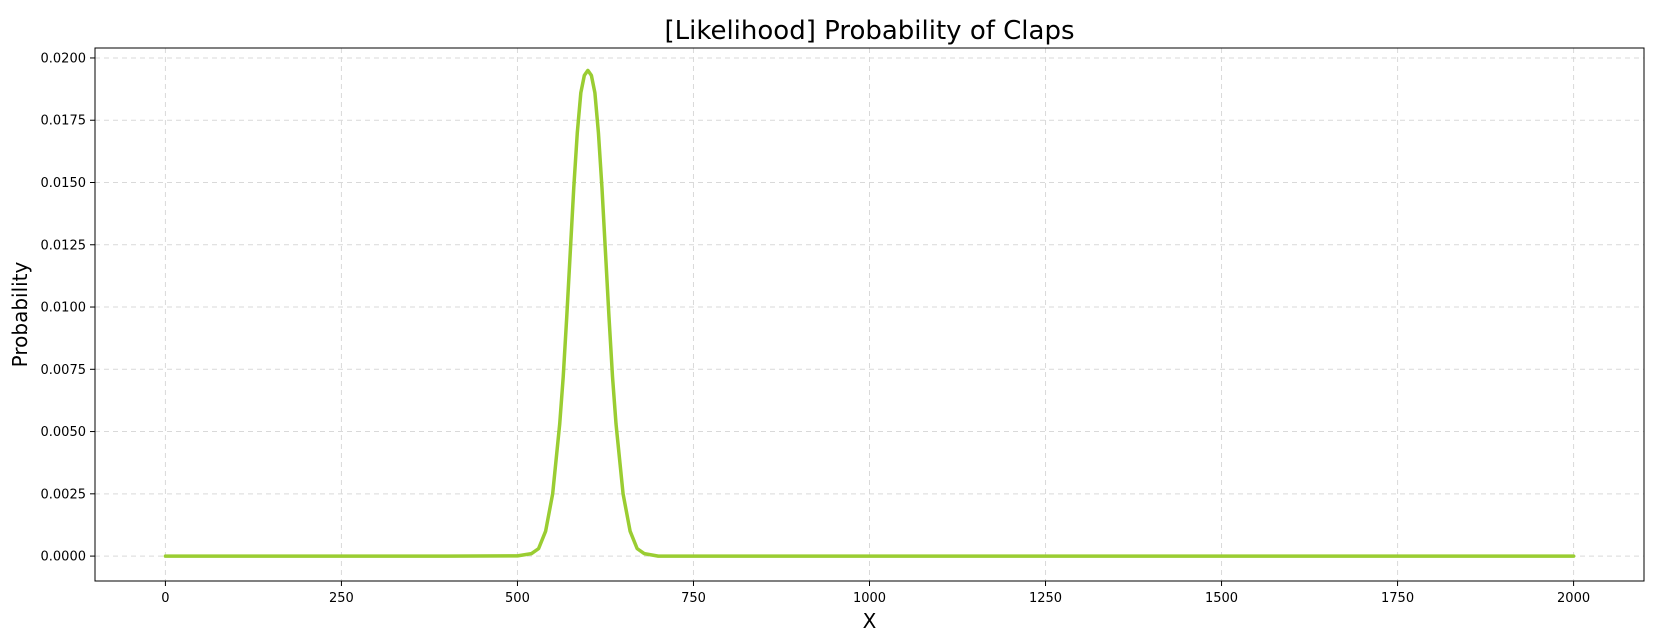  What do you see at coordinates (64, 432) in the screenshot?
I see `y-tick-label: 0.0050` at bounding box center [64, 432].